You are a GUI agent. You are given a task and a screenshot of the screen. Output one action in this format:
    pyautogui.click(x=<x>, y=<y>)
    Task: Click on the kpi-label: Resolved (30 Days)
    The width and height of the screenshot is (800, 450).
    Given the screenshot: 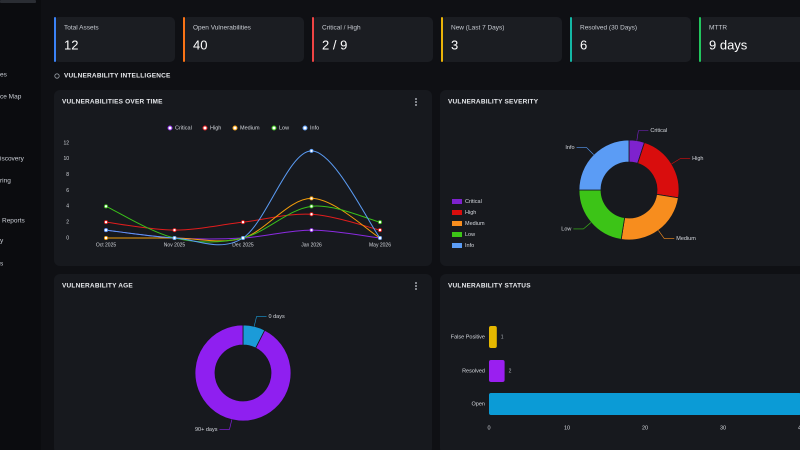 What is the action you would take?
    pyautogui.click(x=608, y=28)
    